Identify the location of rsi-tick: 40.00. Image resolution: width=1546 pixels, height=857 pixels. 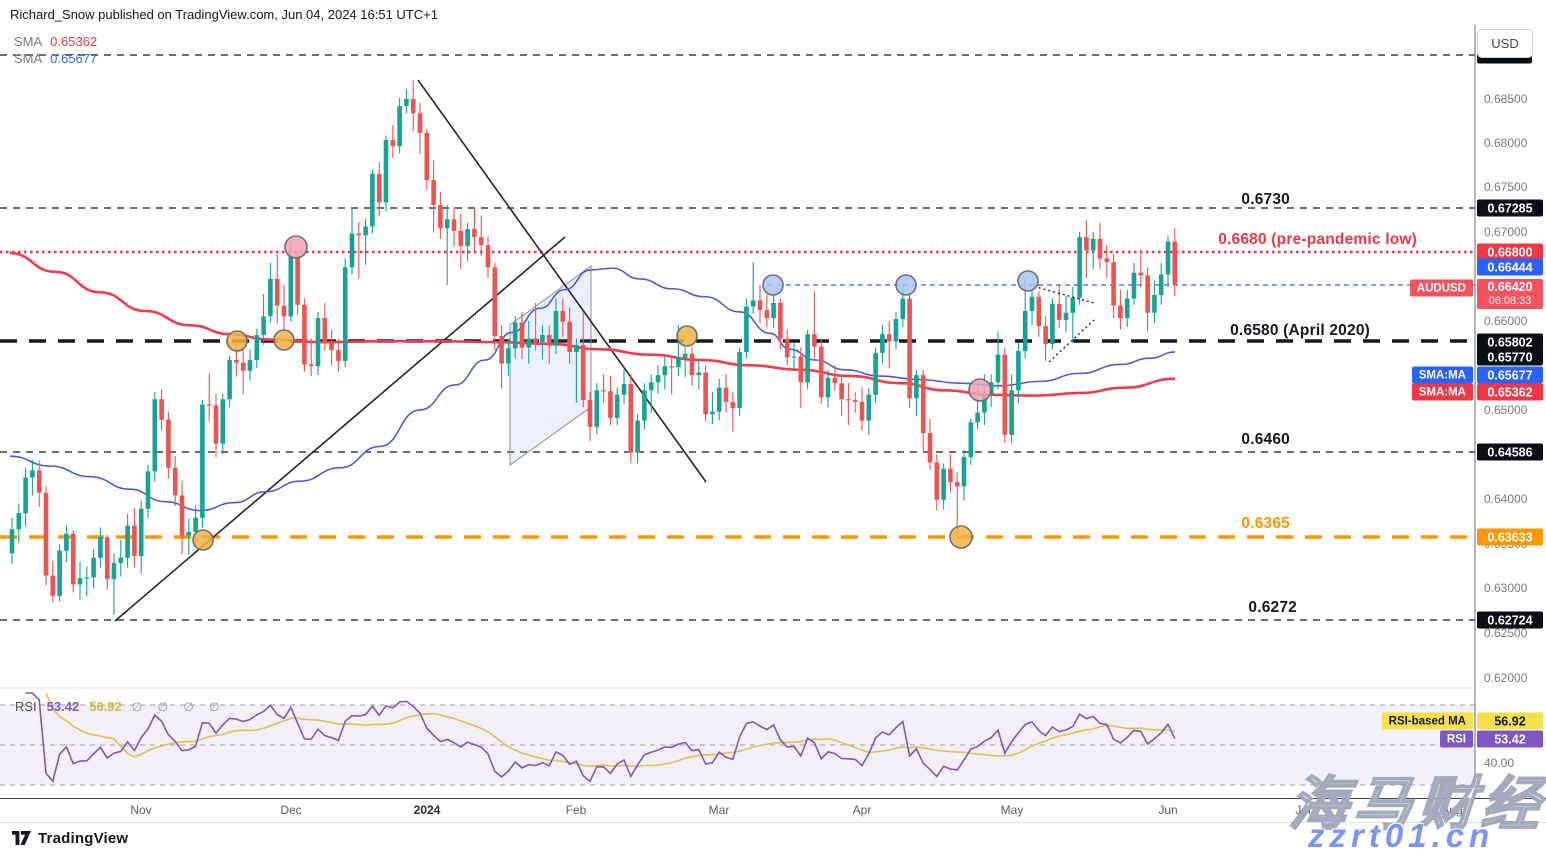
(1499, 763).